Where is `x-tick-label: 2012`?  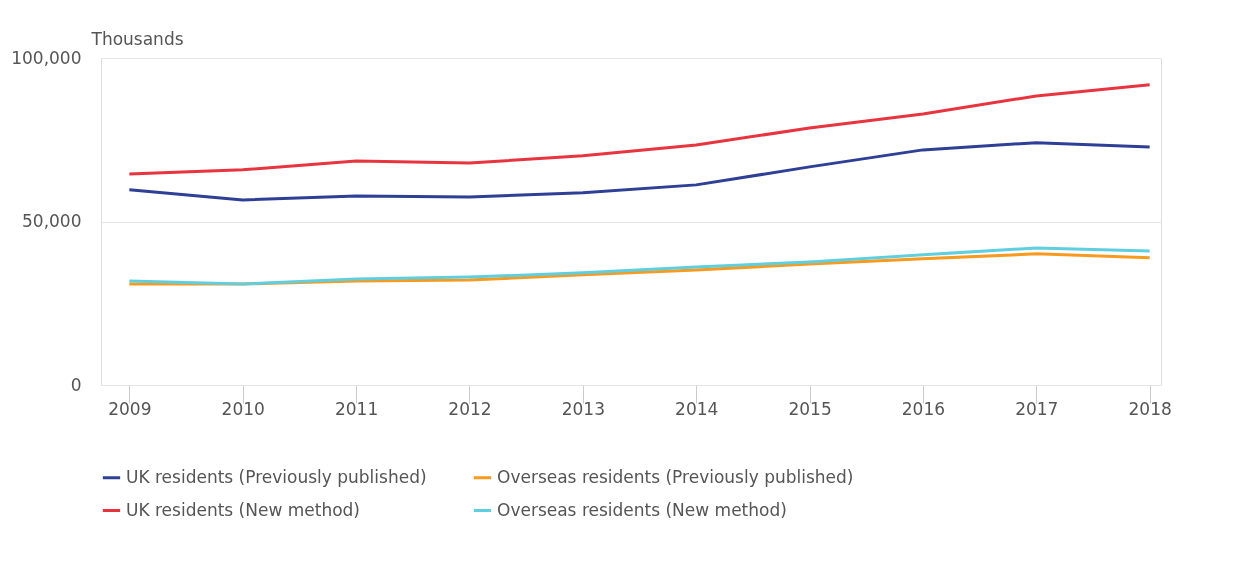
x-tick-label: 2012 is located at coordinates (470, 408).